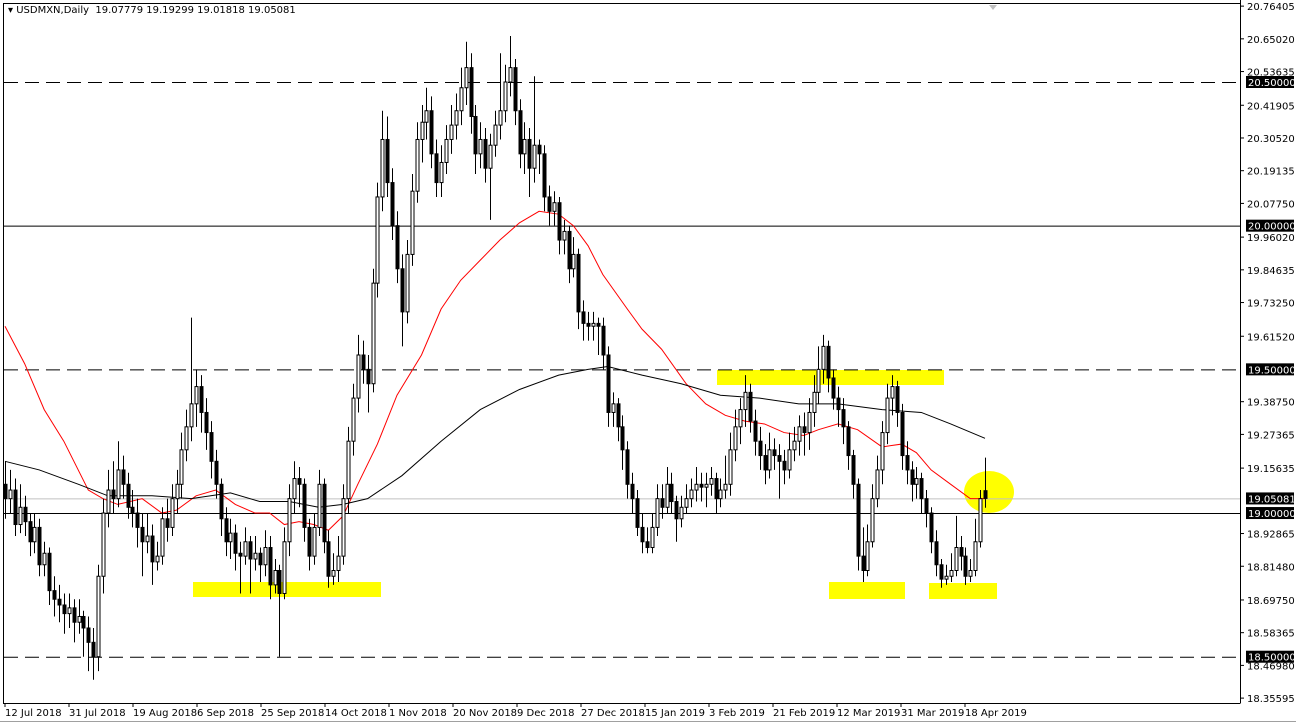  What do you see at coordinates (1272, 227) in the screenshot?
I see `price-tag-label: 20.00000` at bounding box center [1272, 227].